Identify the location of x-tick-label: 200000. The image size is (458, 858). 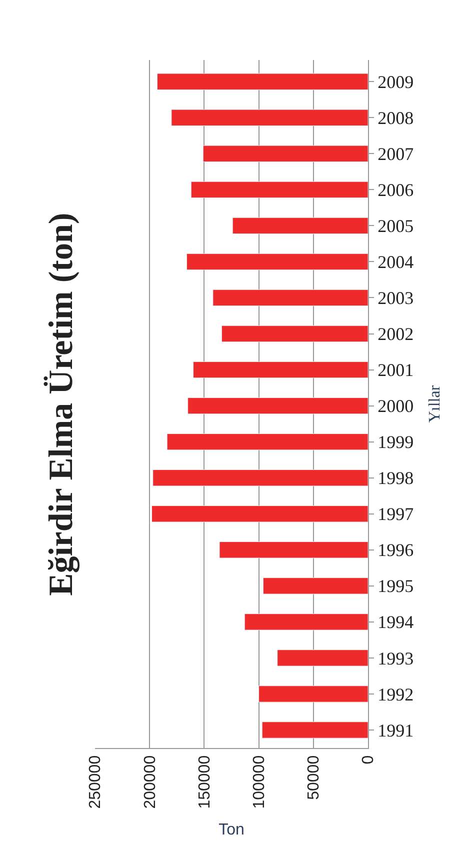
(150, 782).